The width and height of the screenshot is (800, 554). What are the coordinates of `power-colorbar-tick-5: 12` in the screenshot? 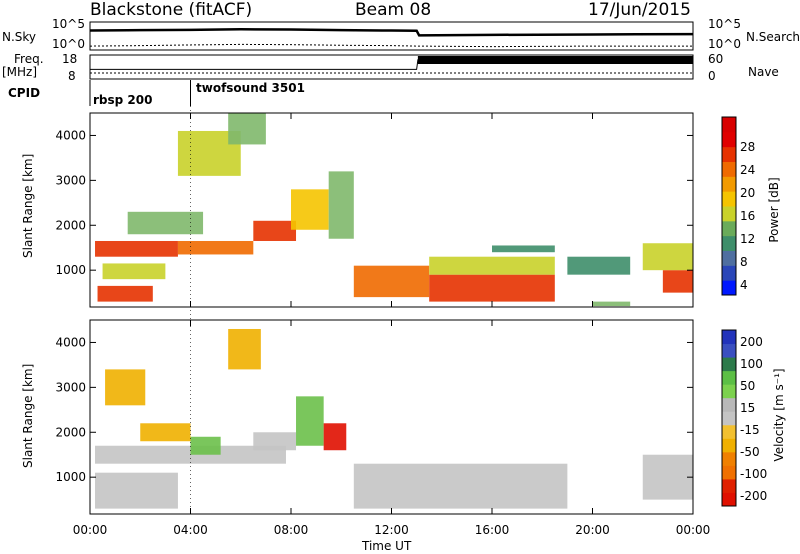 It's located at (747, 239).